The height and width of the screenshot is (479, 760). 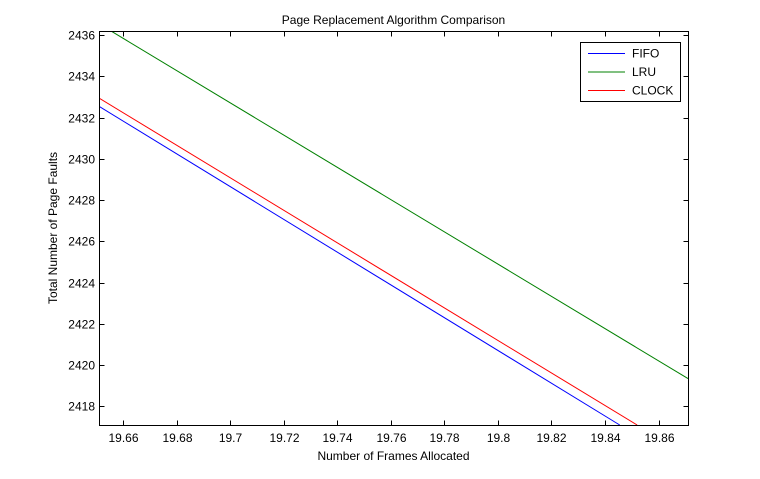 I want to click on x-tick-label: 19.76, so click(x=391, y=438).